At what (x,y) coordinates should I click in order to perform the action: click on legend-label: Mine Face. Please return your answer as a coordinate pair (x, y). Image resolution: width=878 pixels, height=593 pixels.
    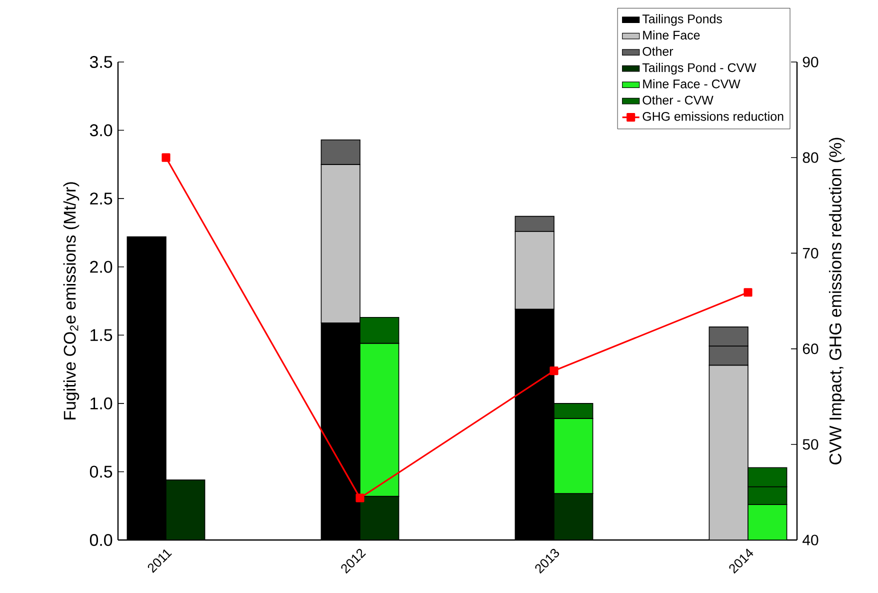
    Looking at the image, I should click on (671, 35).